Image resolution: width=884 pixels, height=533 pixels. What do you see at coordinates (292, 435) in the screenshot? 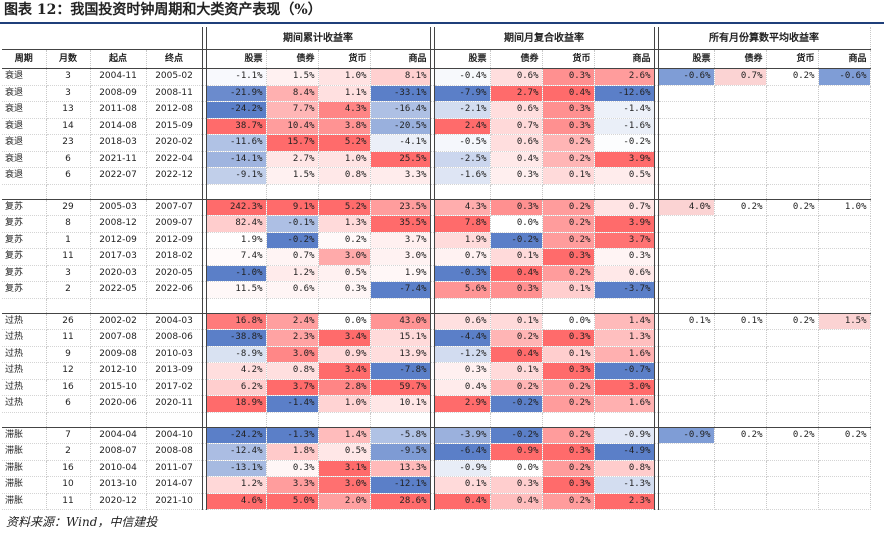
I see `cumulative-return-cell: -1.3%` at bounding box center [292, 435].